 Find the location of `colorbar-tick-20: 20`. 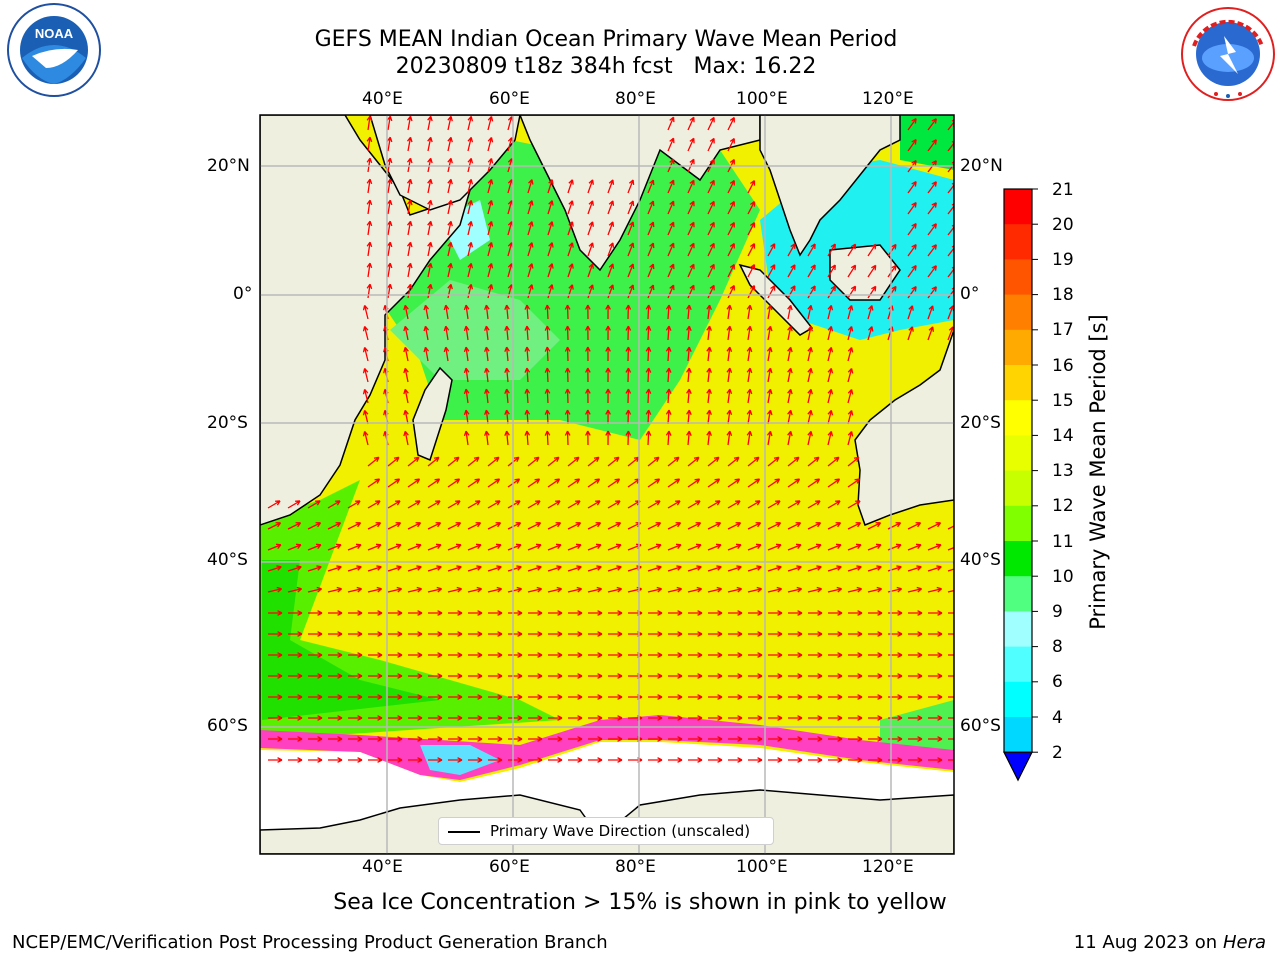

colorbar-tick-20: 20 is located at coordinates (1063, 225).